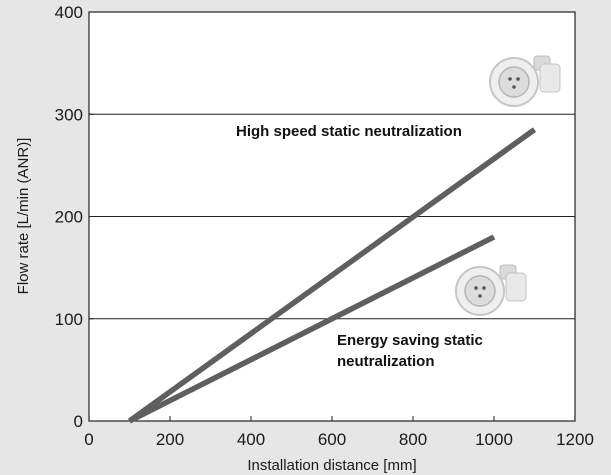  Describe the element at coordinates (575, 439) in the screenshot. I see `x-tick-label: 1200` at that location.